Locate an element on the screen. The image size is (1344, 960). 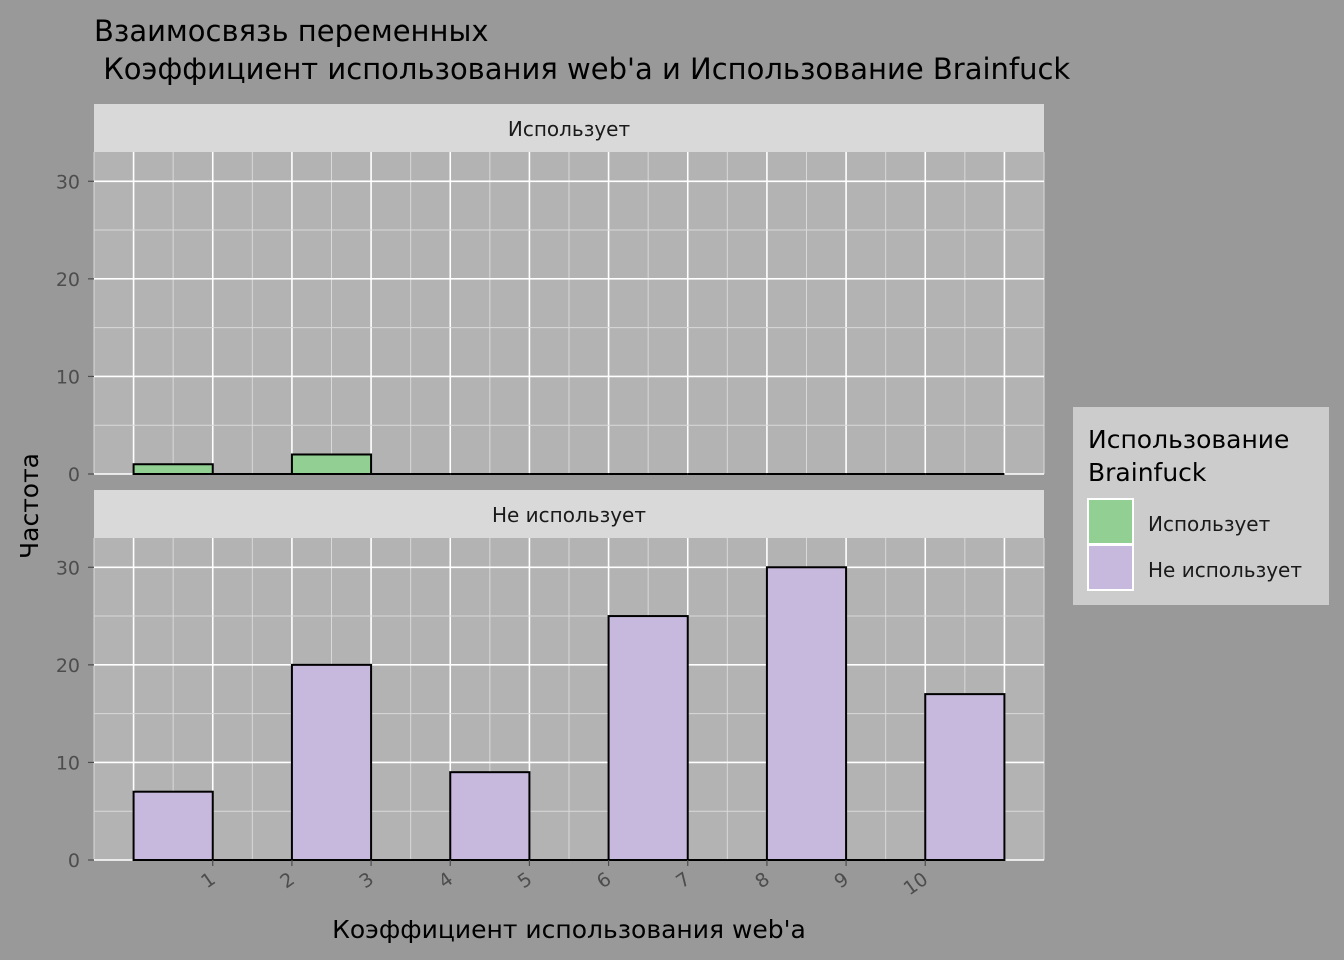
y-ticks-top: 0 10 20 30 is located at coordinates (75, 328).